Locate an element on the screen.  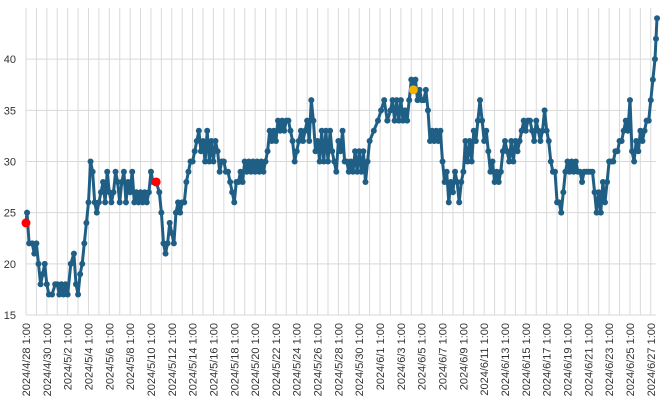
x-tick-label: 2024/5/30 1:00 is located at coordinates (360, 359).